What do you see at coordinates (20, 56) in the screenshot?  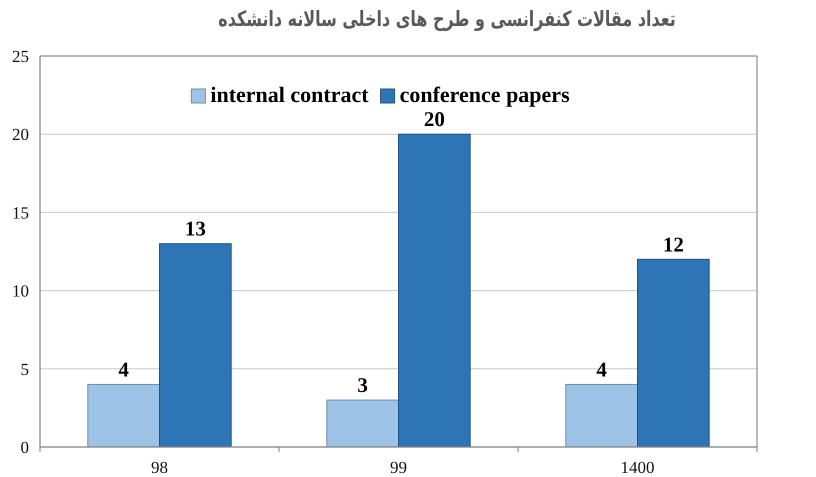 I see `y-tick-label: 25` at bounding box center [20, 56].